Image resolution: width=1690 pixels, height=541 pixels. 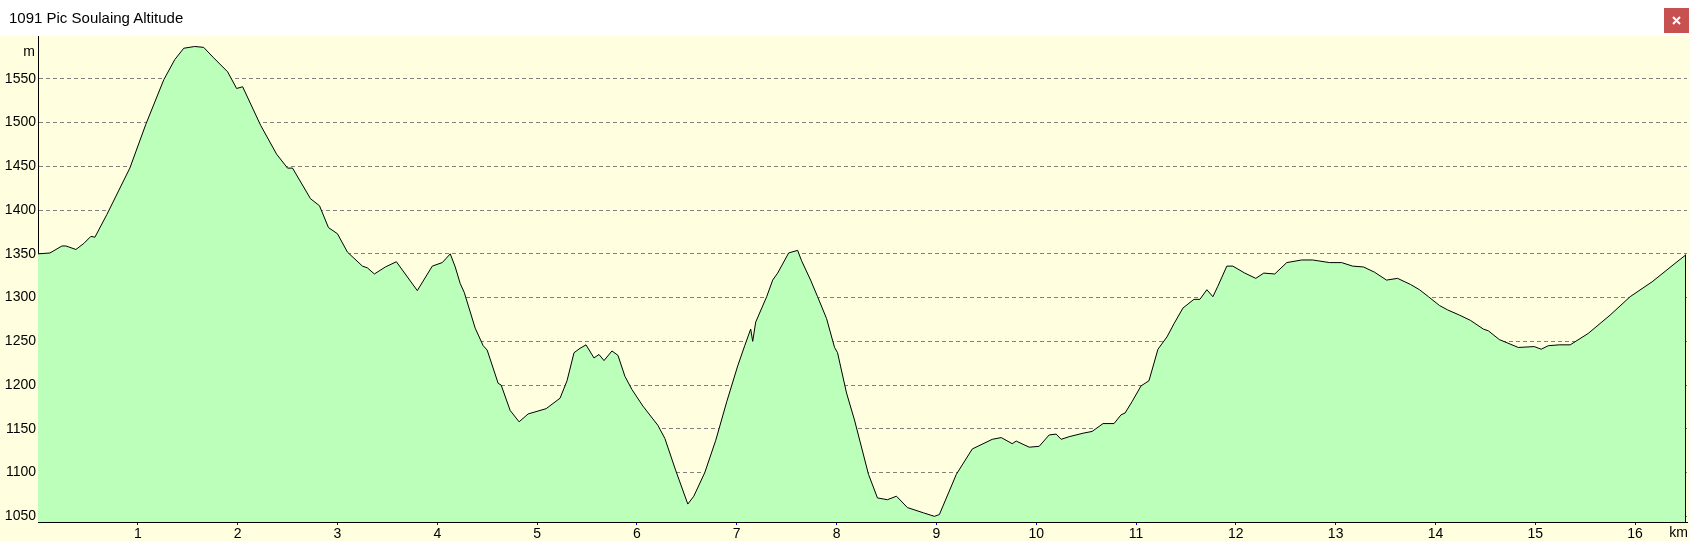 What do you see at coordinates (96, 18) in the screenshot?
I see `chart-title: 1091 Pic Soulaing Altitude` at bounding box center [96, 18].